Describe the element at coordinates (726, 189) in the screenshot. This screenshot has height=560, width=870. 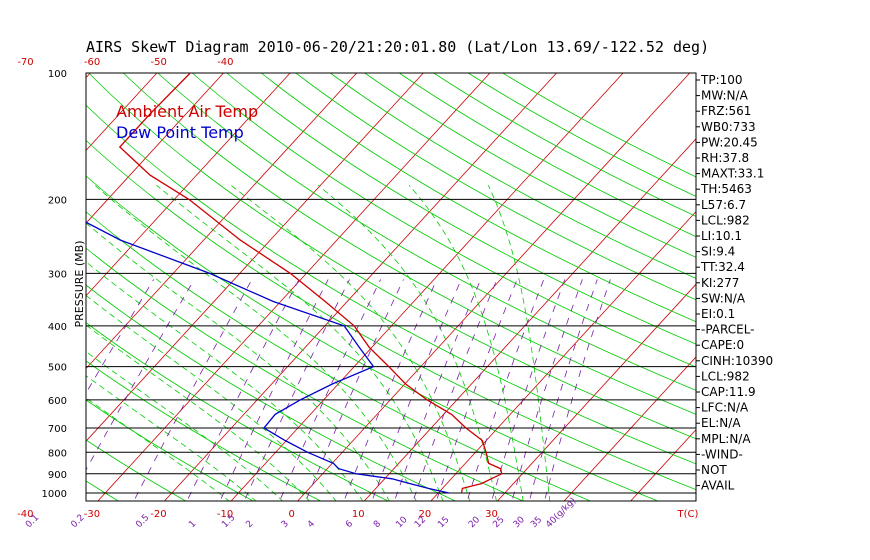
I see `sounding-index-item: TH:5463` at that location.